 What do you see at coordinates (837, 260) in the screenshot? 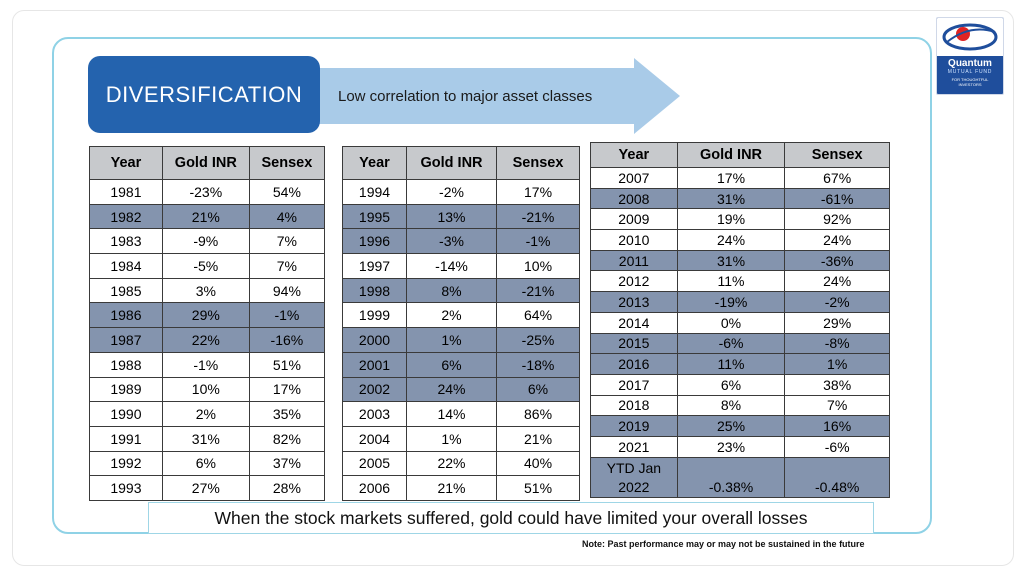
I see `sensex-cell: -36%` at bounding box center [837, 260].